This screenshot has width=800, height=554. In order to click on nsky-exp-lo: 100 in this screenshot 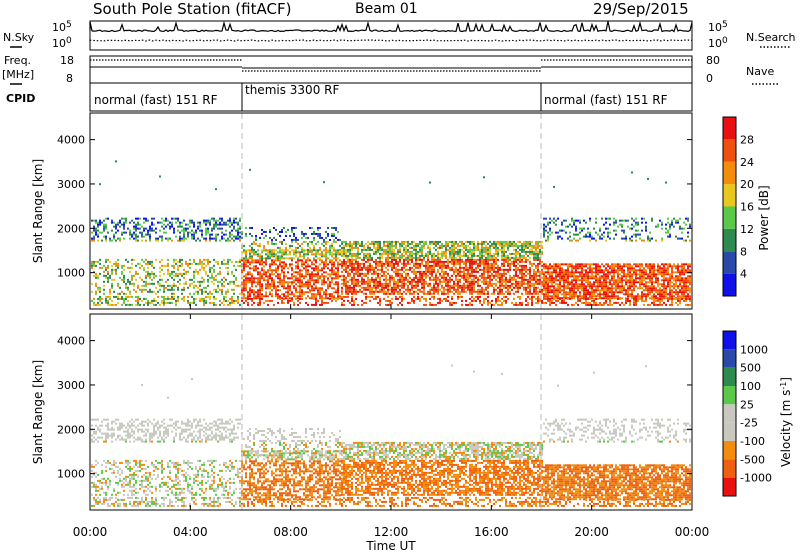, I will do `click(62, 43)`.